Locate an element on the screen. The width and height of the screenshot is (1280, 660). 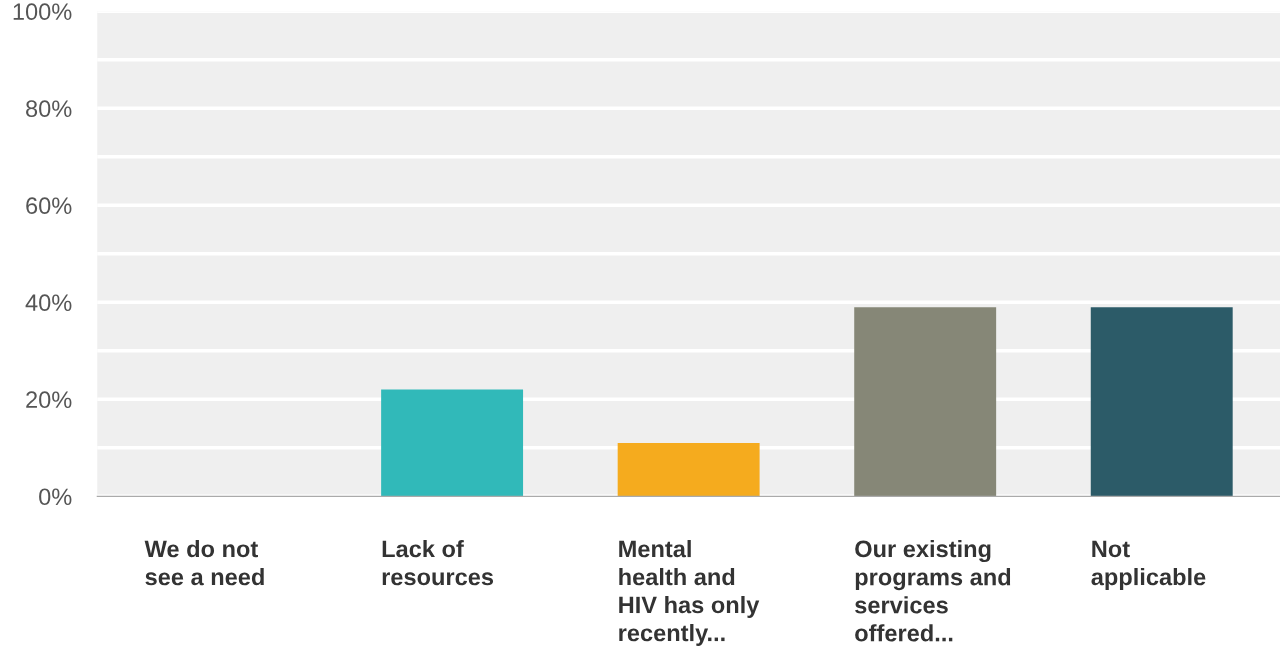
y-tick-label: 20% is located at coordinates (49, 400).